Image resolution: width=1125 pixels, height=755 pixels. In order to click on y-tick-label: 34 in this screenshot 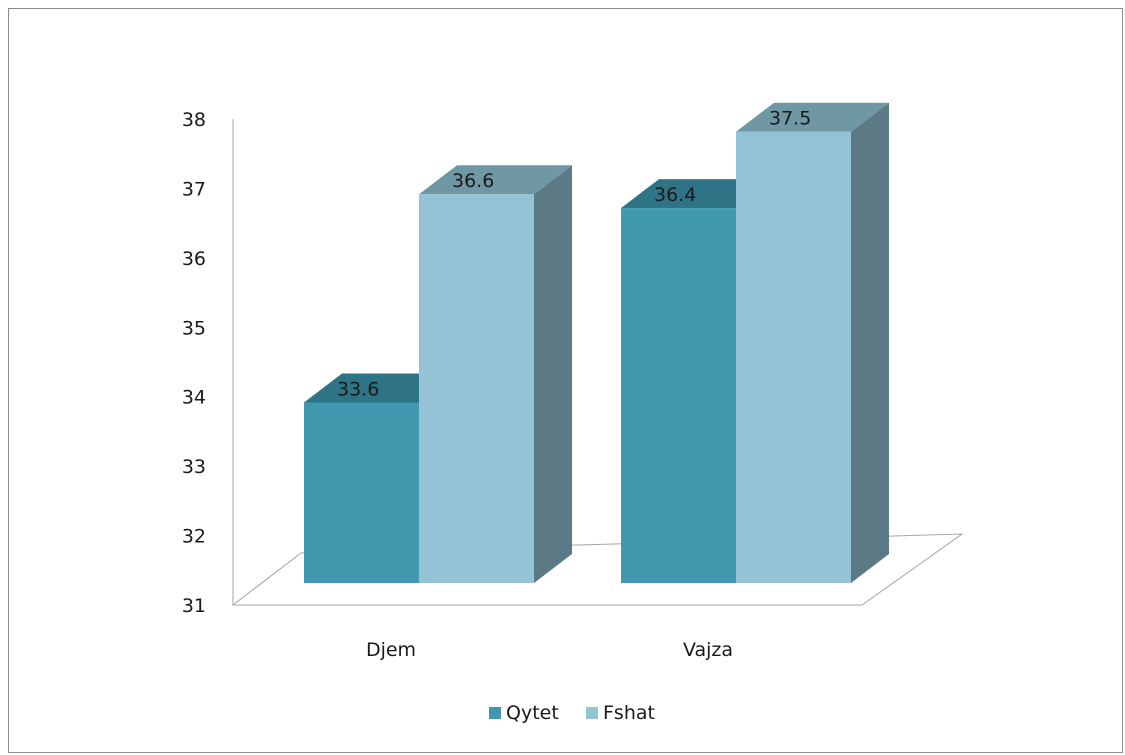, I will do `click(194, 398)`.